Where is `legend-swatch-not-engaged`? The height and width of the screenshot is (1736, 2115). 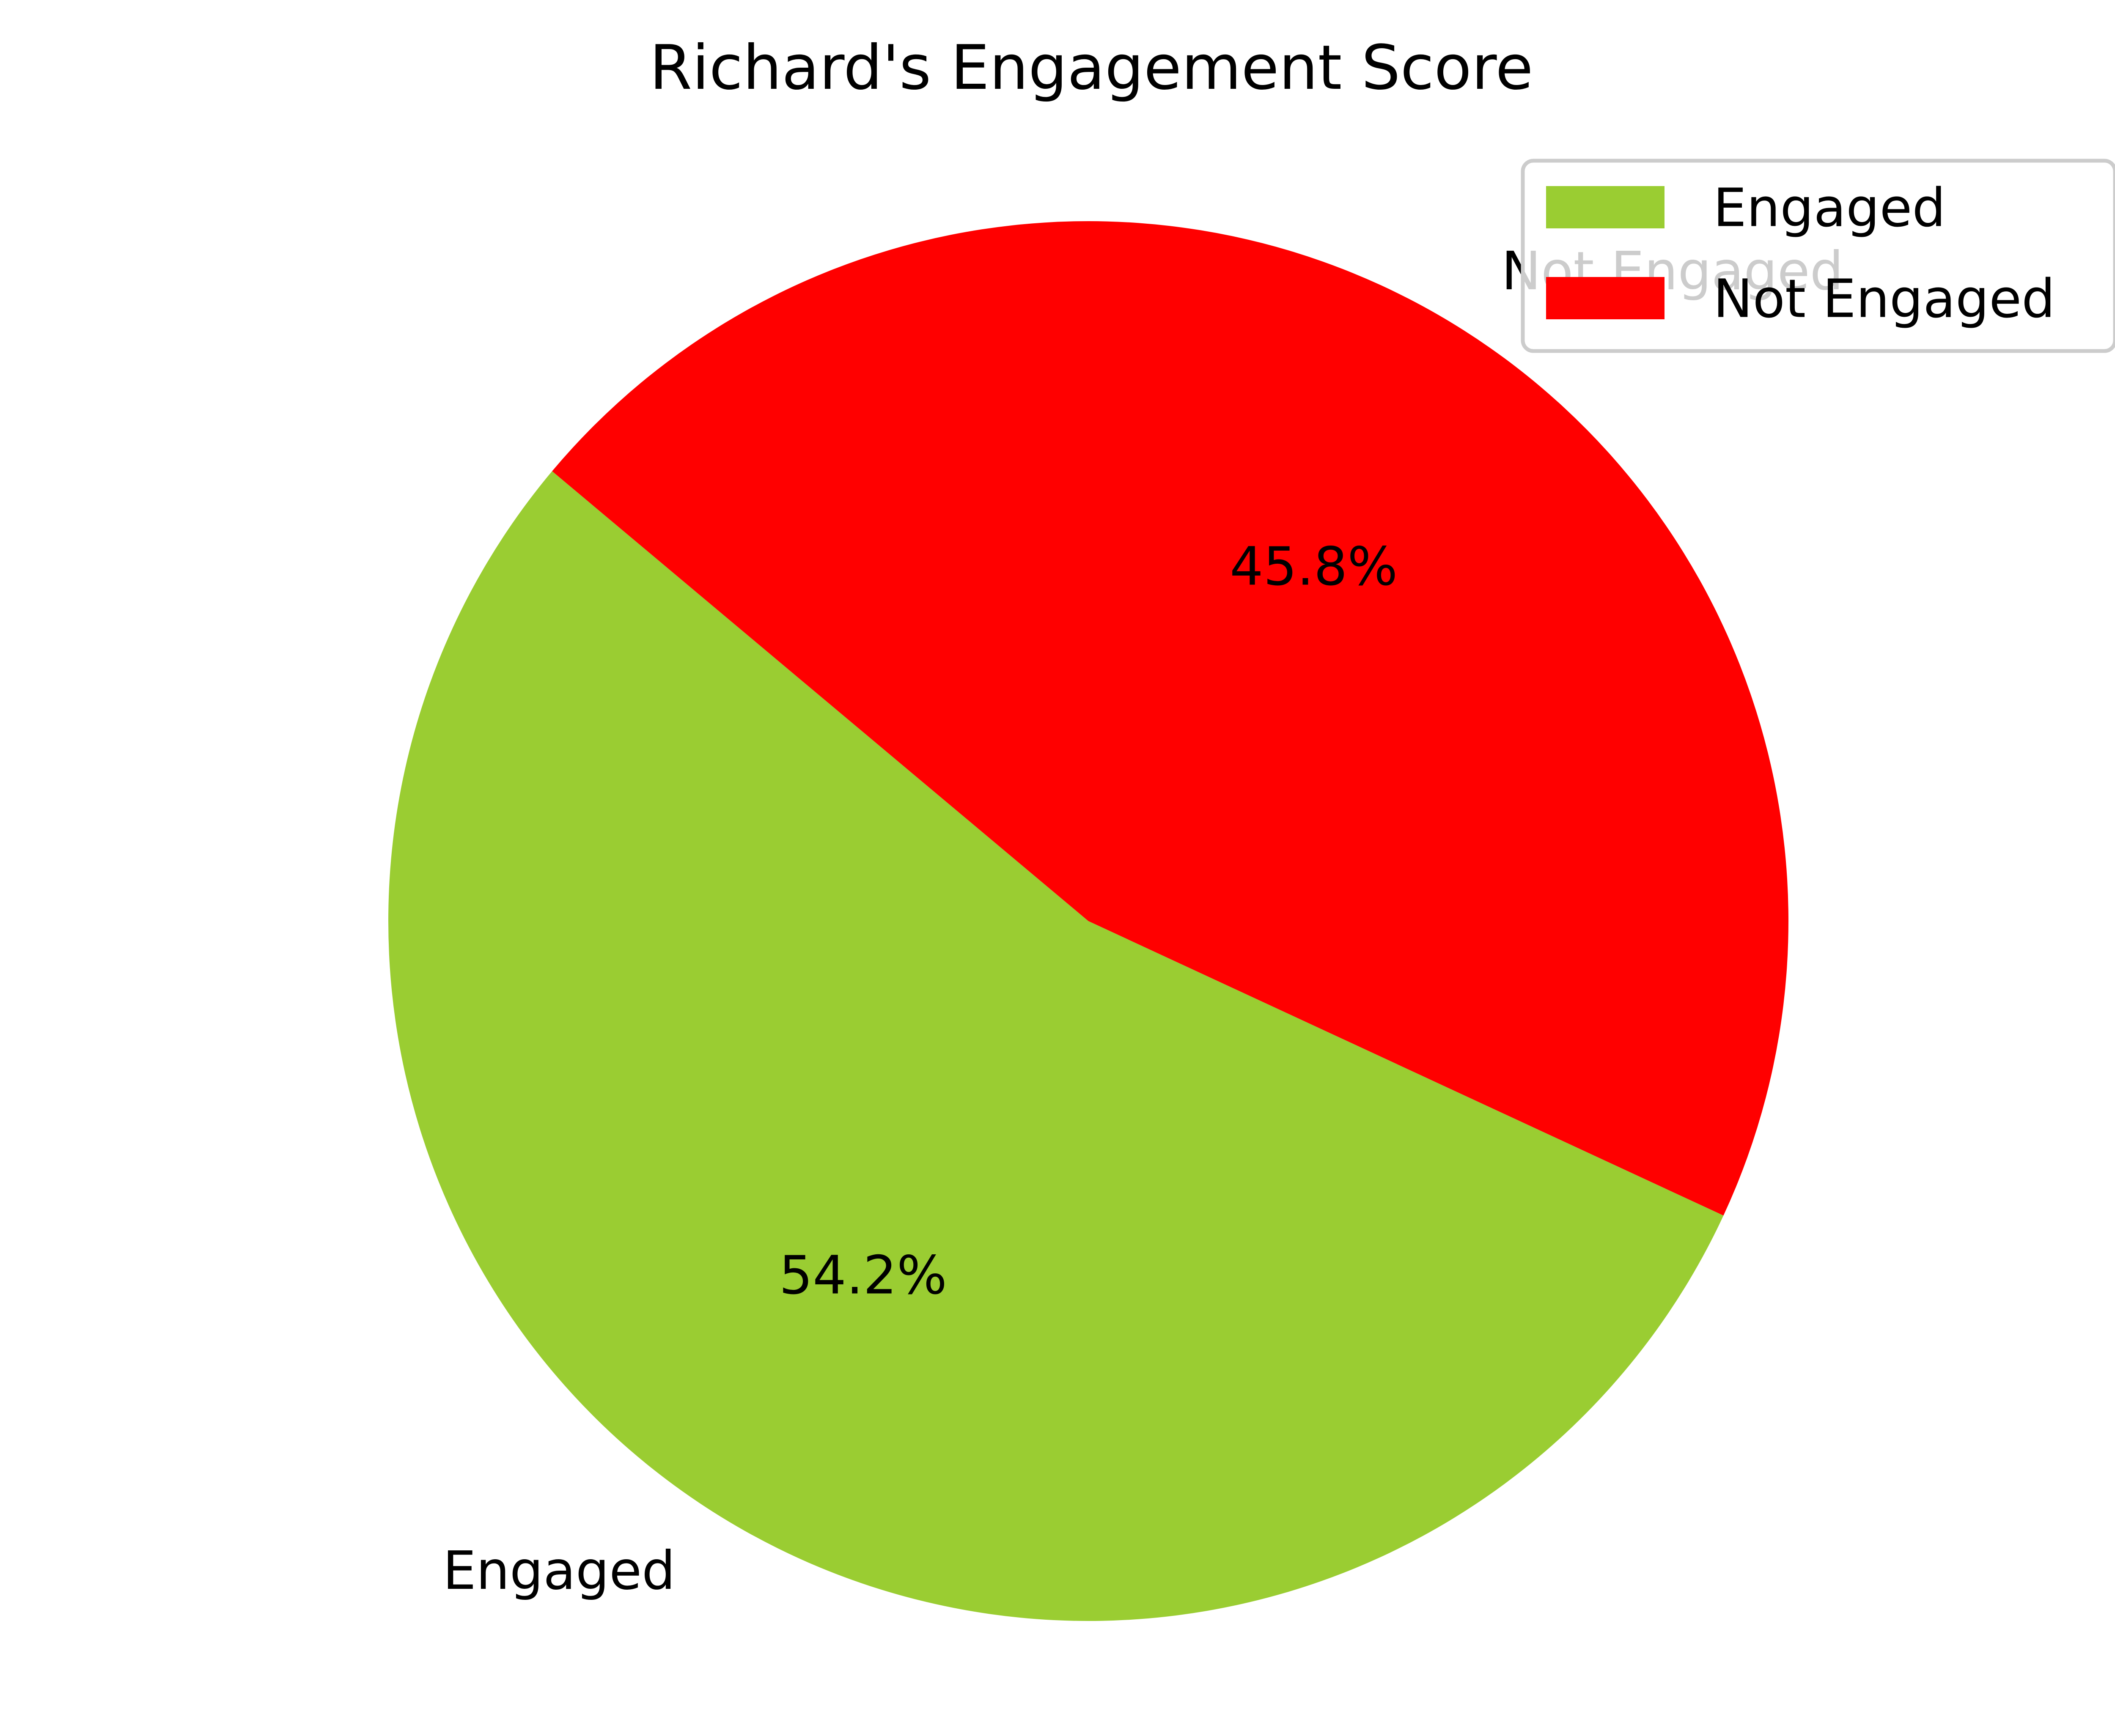 legend-swatch-not-engaged is located at coordinates (1605, 298).